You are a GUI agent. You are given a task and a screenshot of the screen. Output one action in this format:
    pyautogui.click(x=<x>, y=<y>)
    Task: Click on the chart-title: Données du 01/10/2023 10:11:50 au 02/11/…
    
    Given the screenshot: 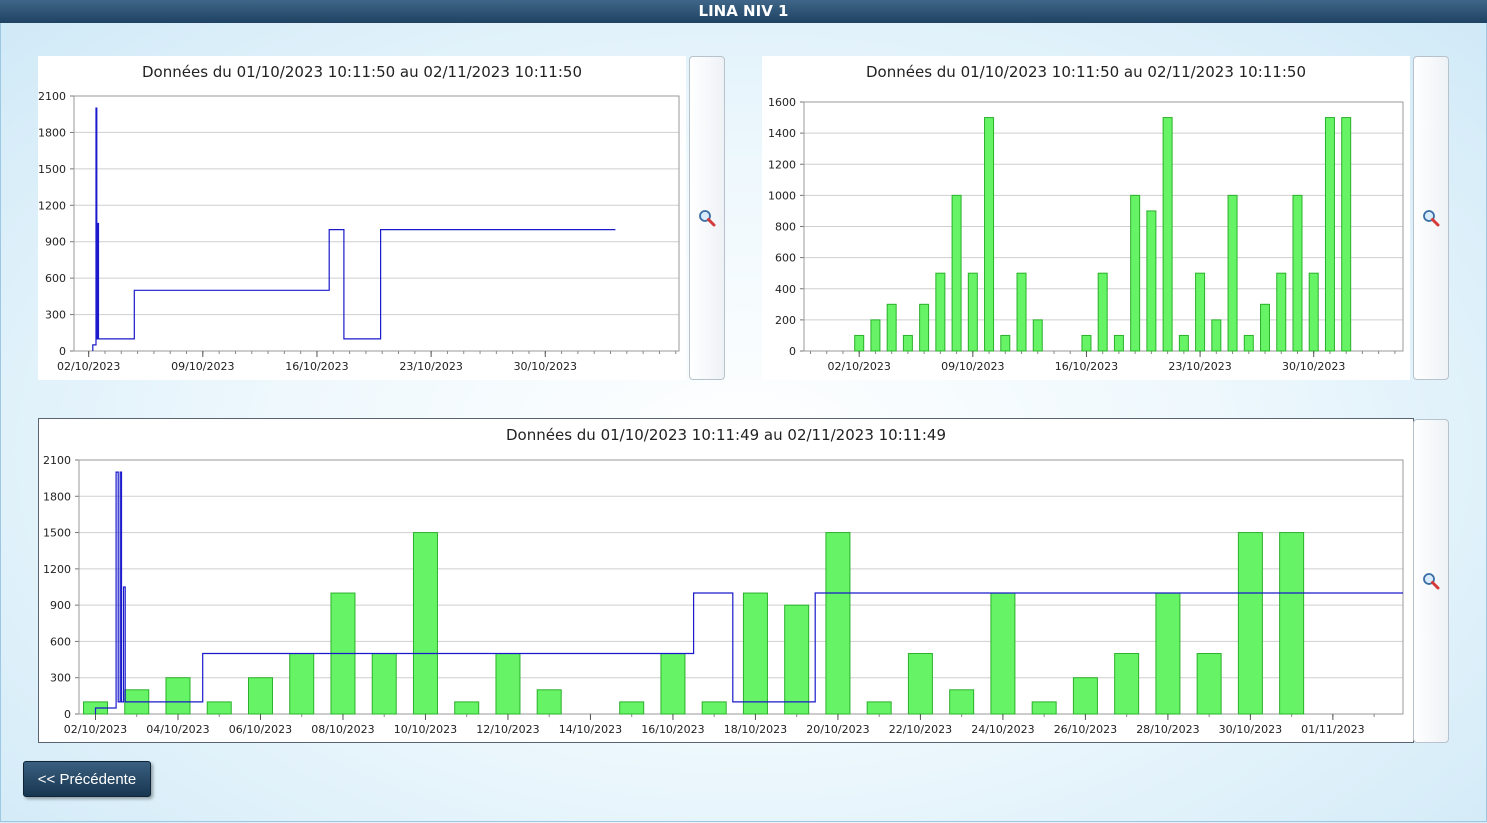 What is the action you would take?
    pyautogui.click(x=362, y=72)
    